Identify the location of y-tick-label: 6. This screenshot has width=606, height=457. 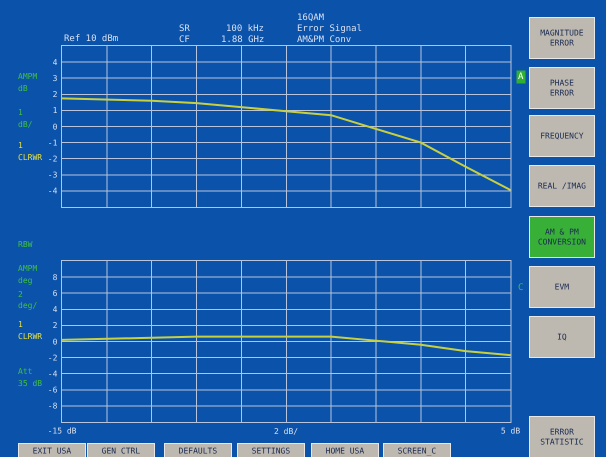
(55, 293).